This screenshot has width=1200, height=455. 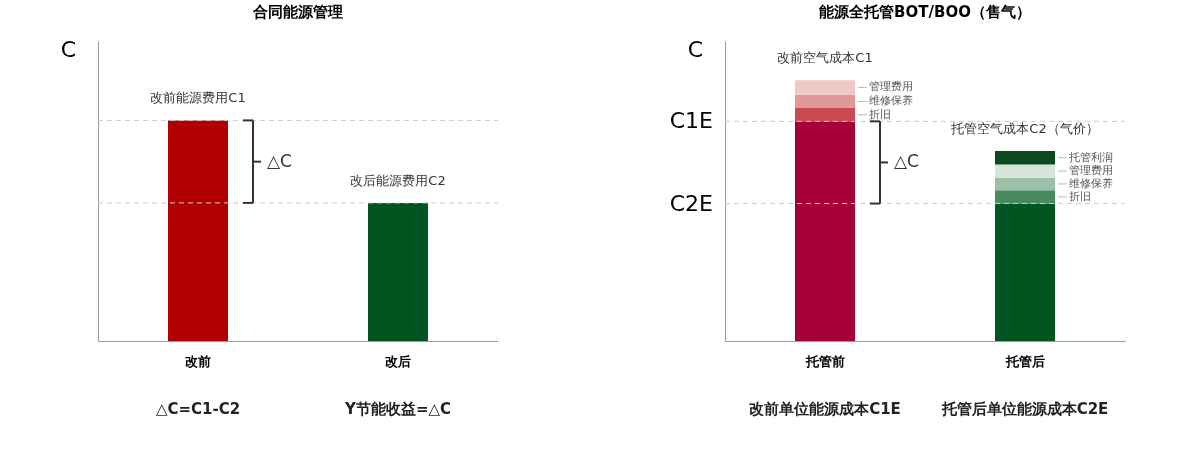 I want to click on x-tick-label: 托管前, so click(x=824, y=361).